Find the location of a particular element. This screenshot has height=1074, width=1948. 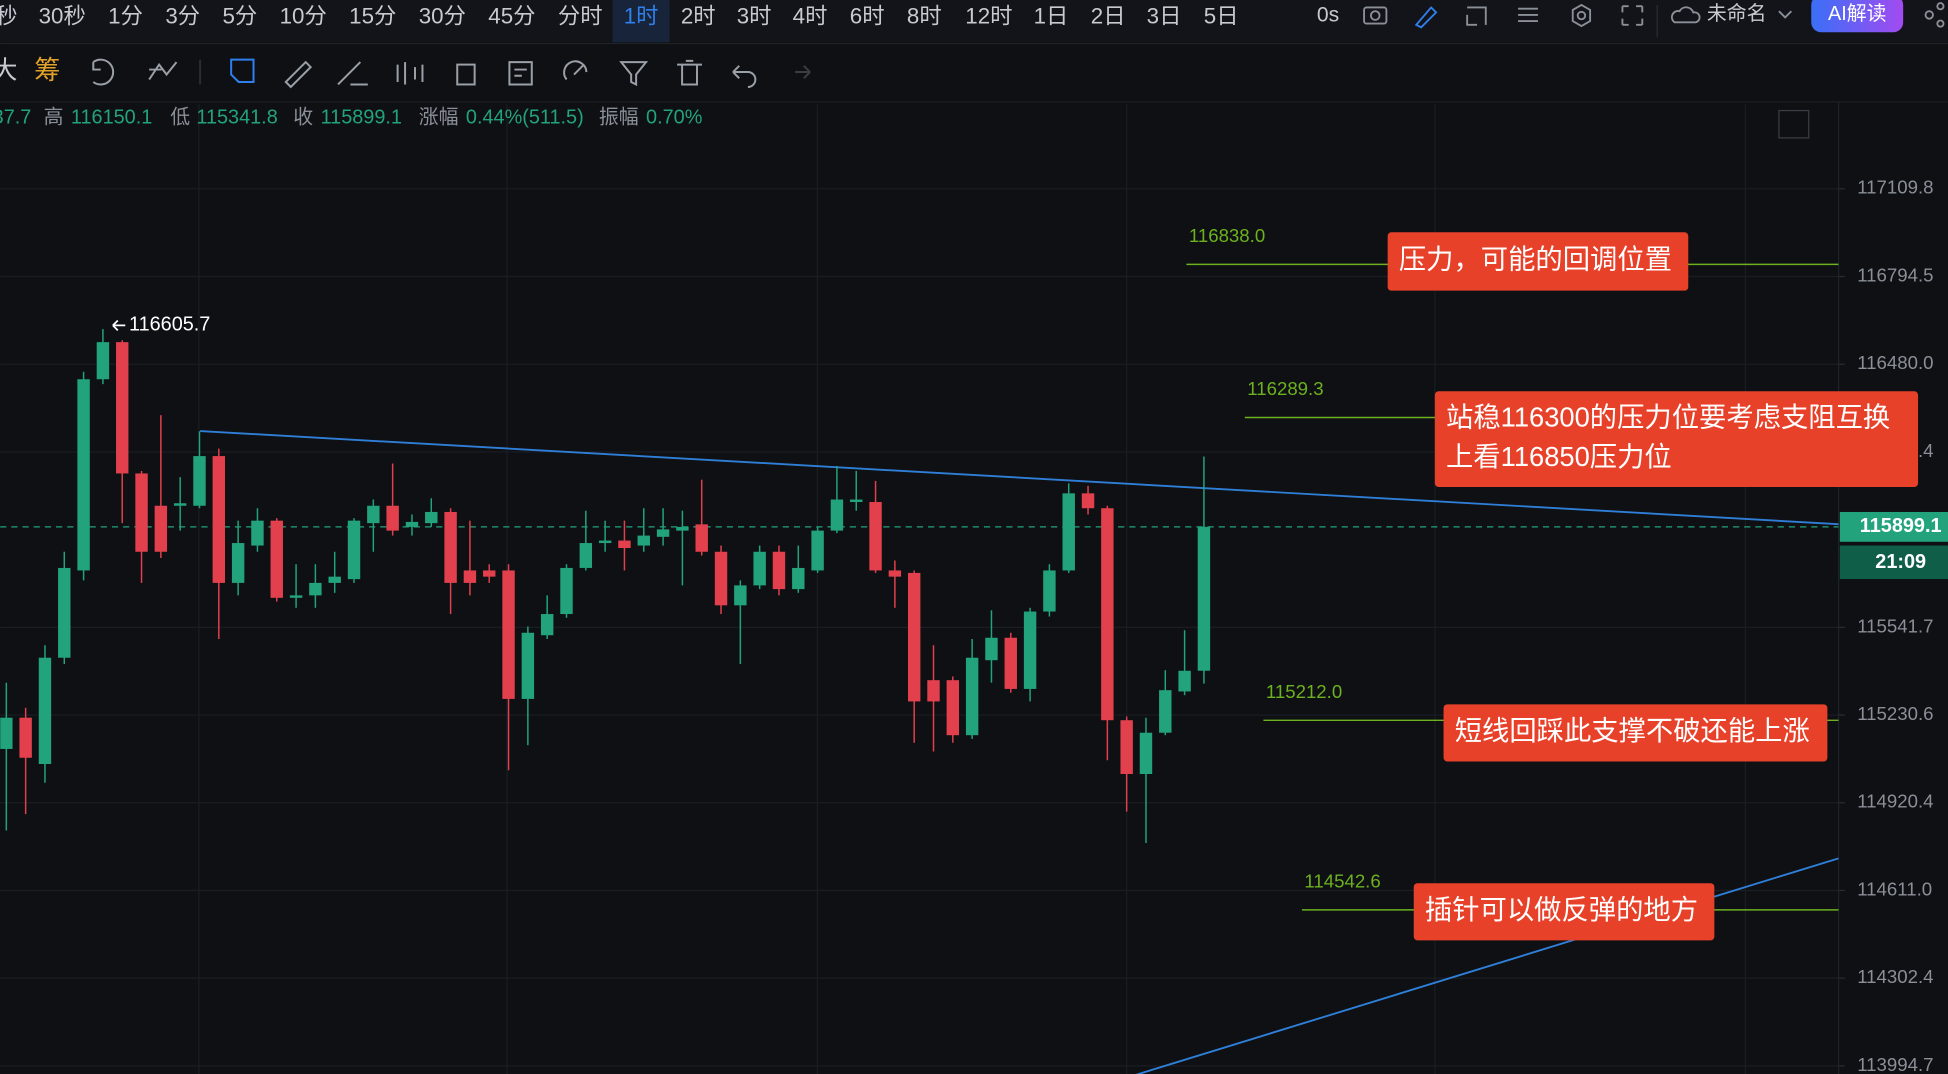

interval-button: 10分 is located at coordinates (303, 15).